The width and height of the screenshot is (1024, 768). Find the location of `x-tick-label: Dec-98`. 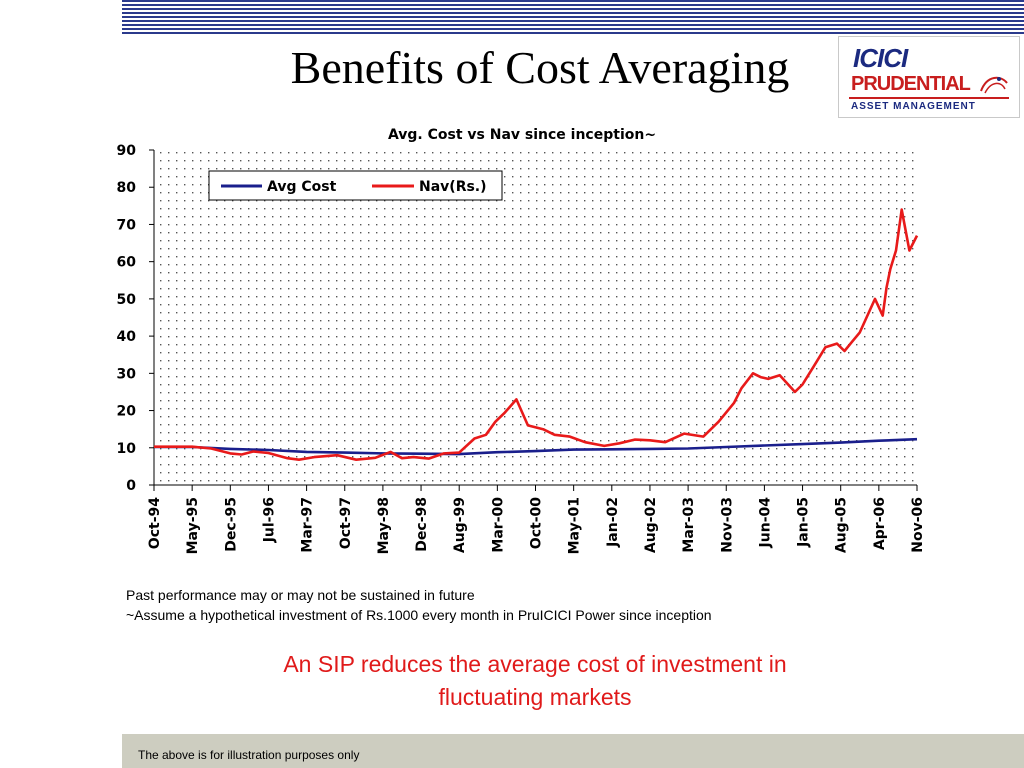

x-tick-label: Dec-98 is located at coordinates (422, 524).